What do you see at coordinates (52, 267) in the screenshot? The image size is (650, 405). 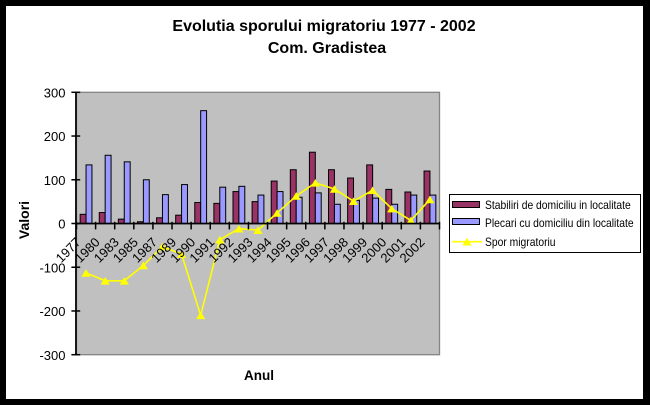 I see `svg-text: -100` at bounding box center [52, 267].